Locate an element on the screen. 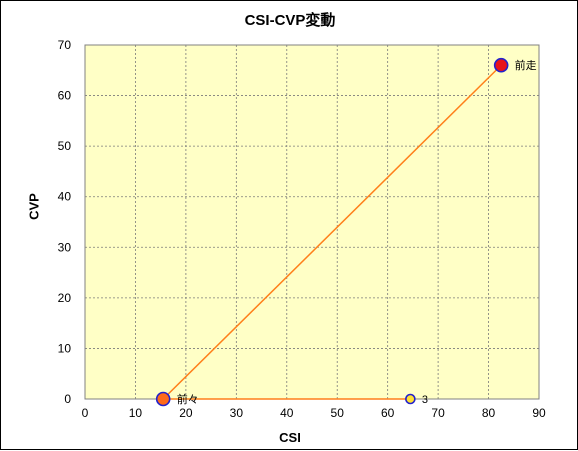 The height and width of the screenshot is (451, 578). x-tick-label: 40 is located at coordinates (287, 413).